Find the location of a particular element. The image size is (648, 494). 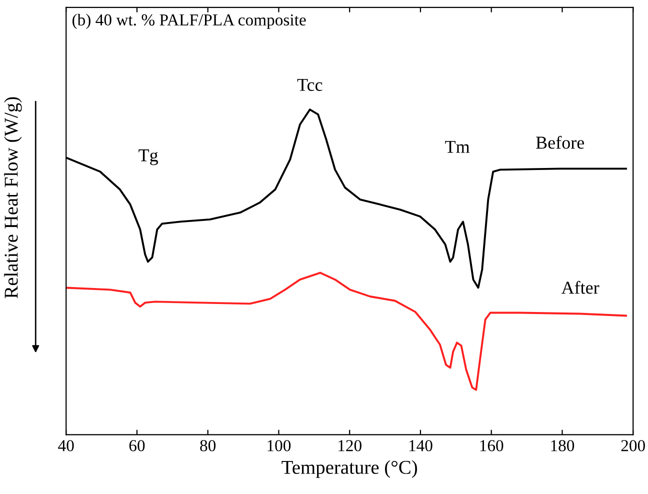

x-tick-label: 80 is located at coordinates (208, 446).